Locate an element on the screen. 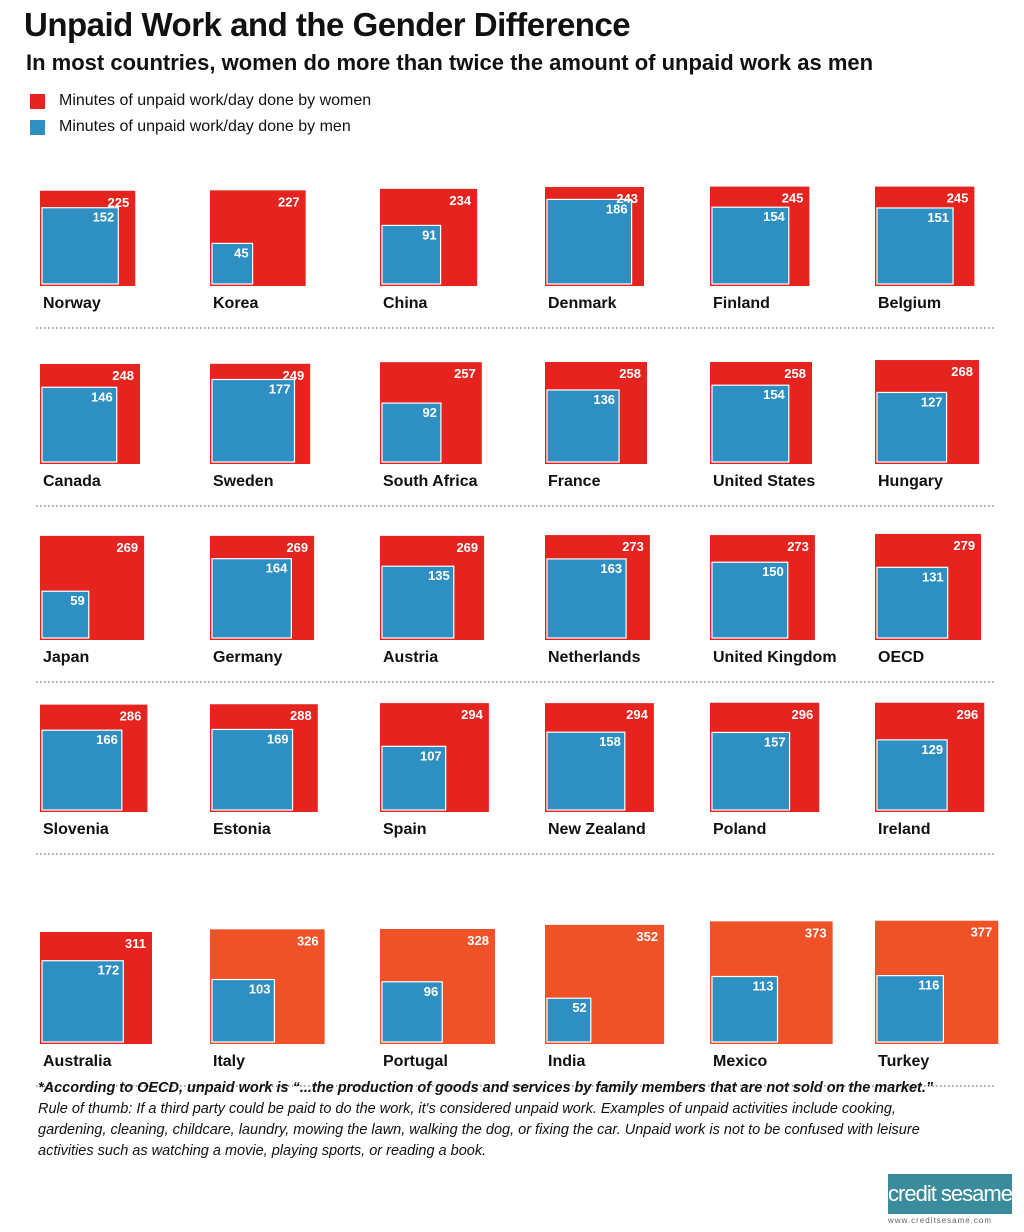  women-value-norway: 225 is located at coordinates (119, 202).